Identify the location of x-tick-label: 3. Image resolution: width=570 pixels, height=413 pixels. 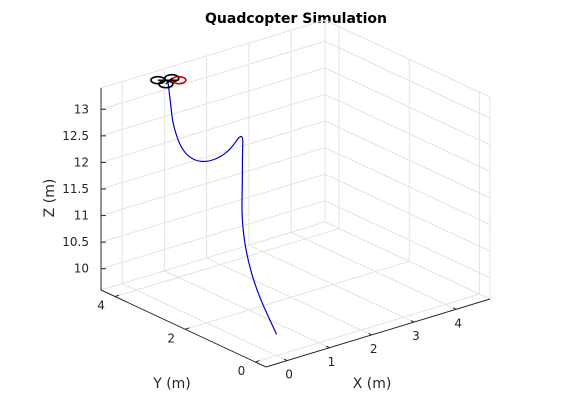
(416, 336).